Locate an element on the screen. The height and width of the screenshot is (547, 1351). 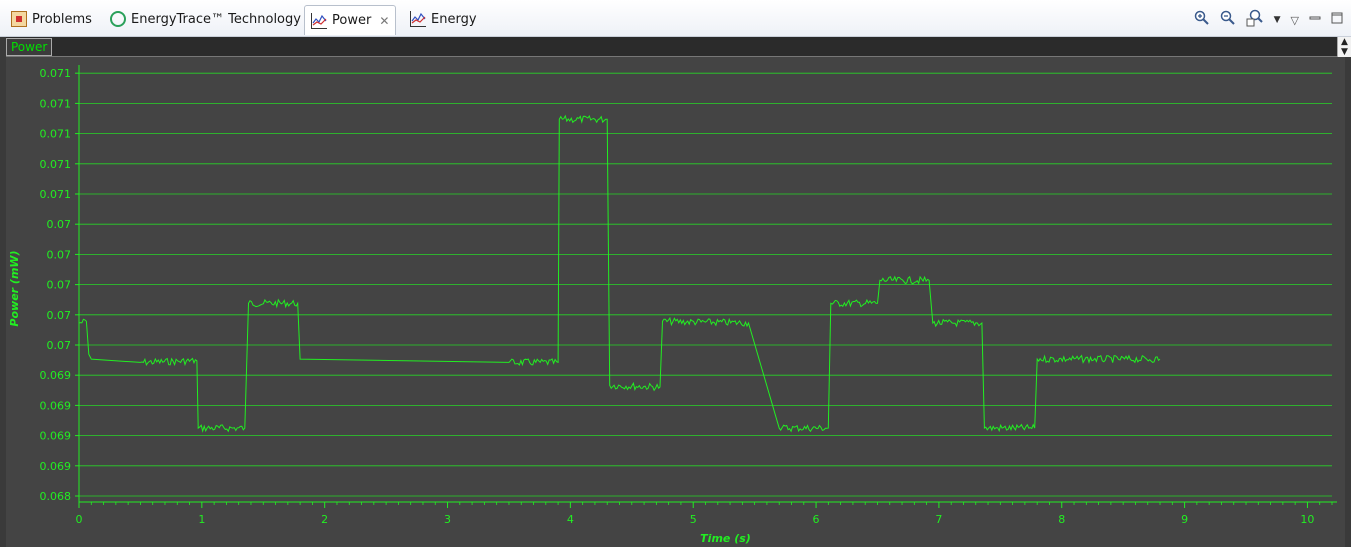
tab-problems: Problems is located at coordinates (51, 19).